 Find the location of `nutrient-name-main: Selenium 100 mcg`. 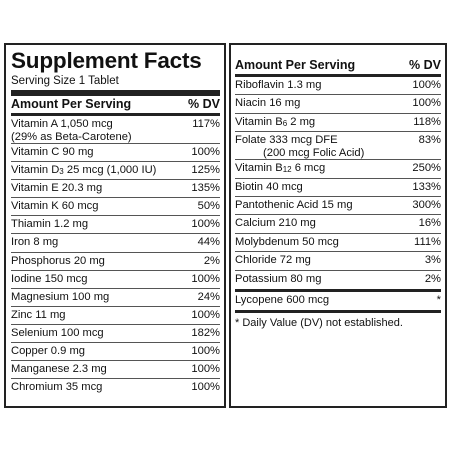

nutrient-name-main: Selenium 100 mcg is located at coordinates (57, 332).